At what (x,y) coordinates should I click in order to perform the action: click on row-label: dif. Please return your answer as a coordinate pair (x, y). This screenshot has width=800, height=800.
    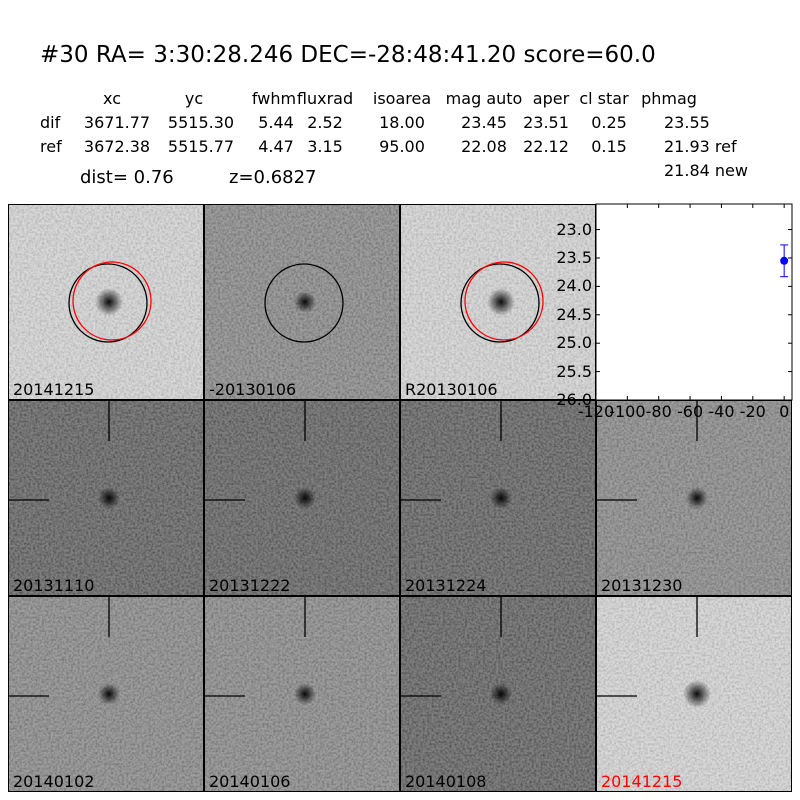
    Looking at the image, I should click on (50, 122).